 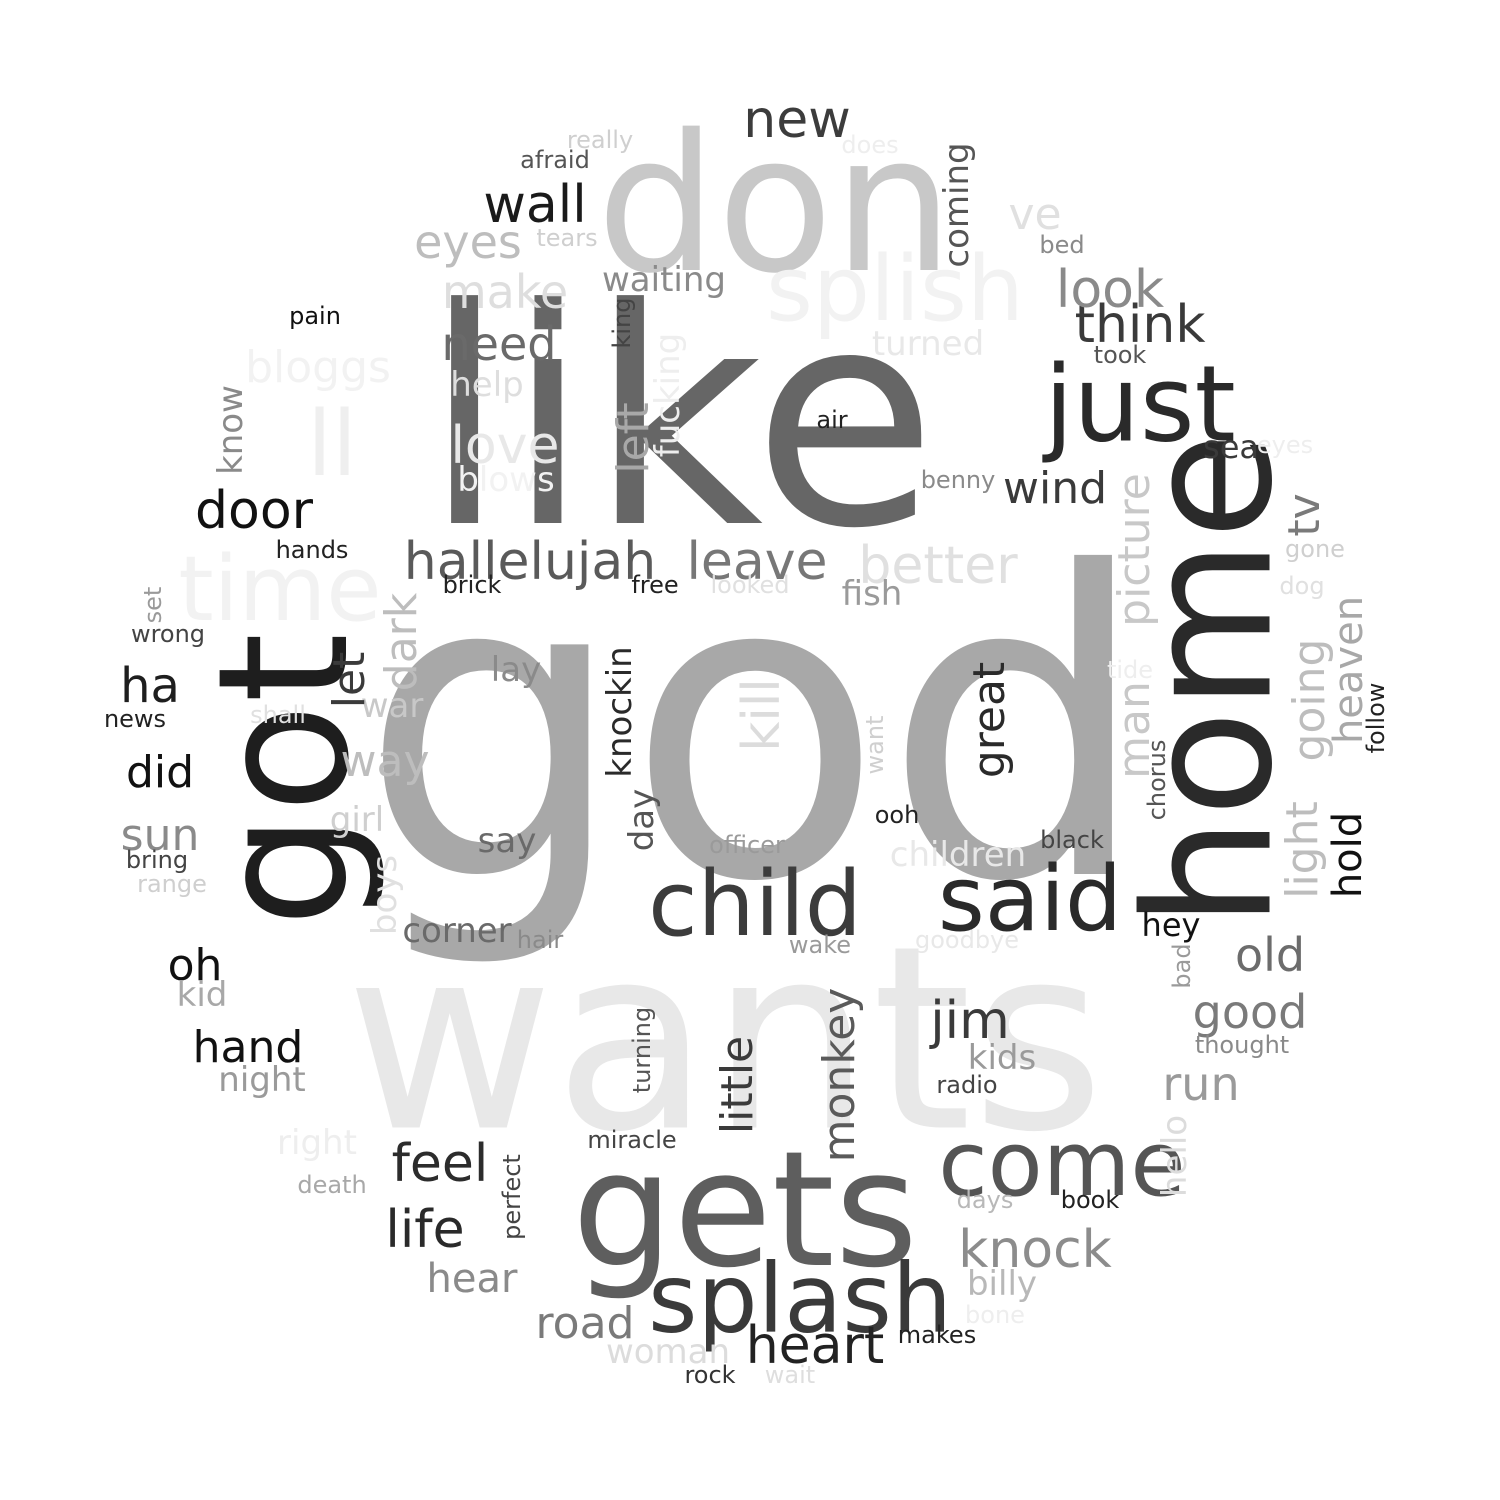 I want to click on word-free: free, so click(x=655, y=585).